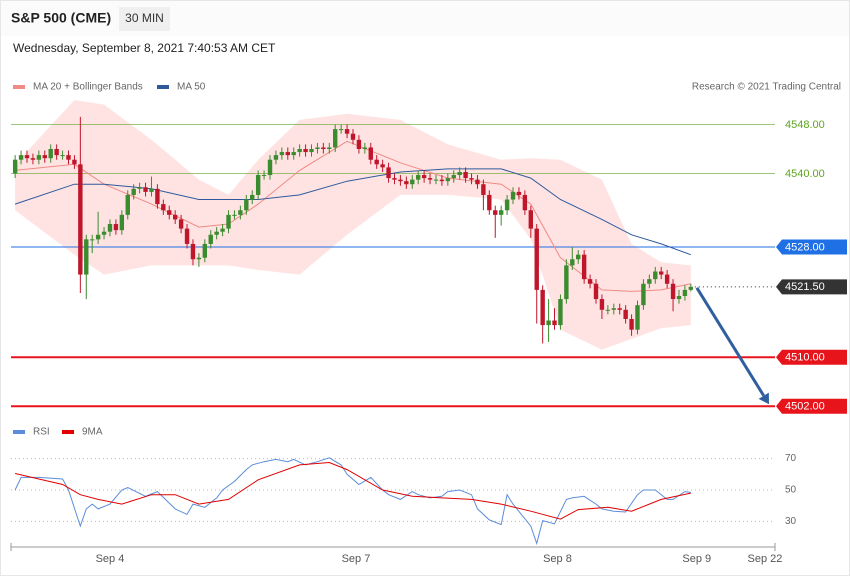  Describe the element at coordinates (191, 87) in the screenshot. I see `legend-label: MA 50` at that location.